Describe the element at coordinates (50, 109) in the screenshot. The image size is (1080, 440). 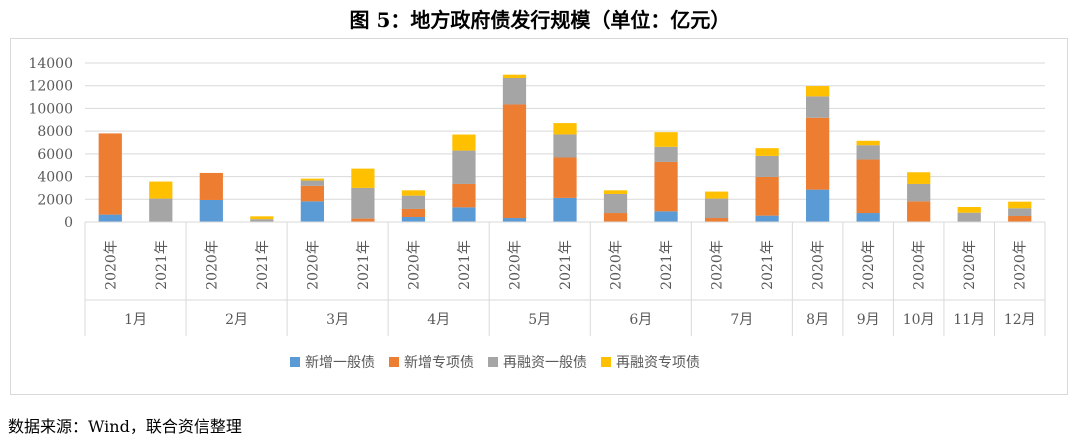
I see `y-tick-label: 10000` at that location.